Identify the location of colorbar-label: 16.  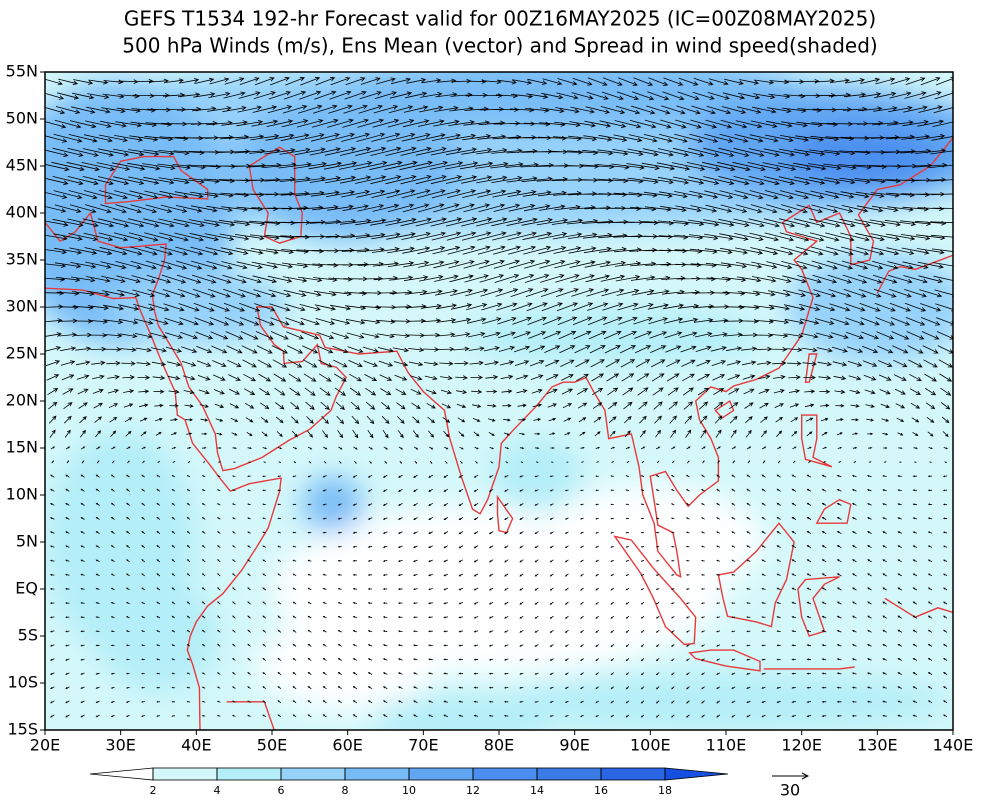
(601, 790).